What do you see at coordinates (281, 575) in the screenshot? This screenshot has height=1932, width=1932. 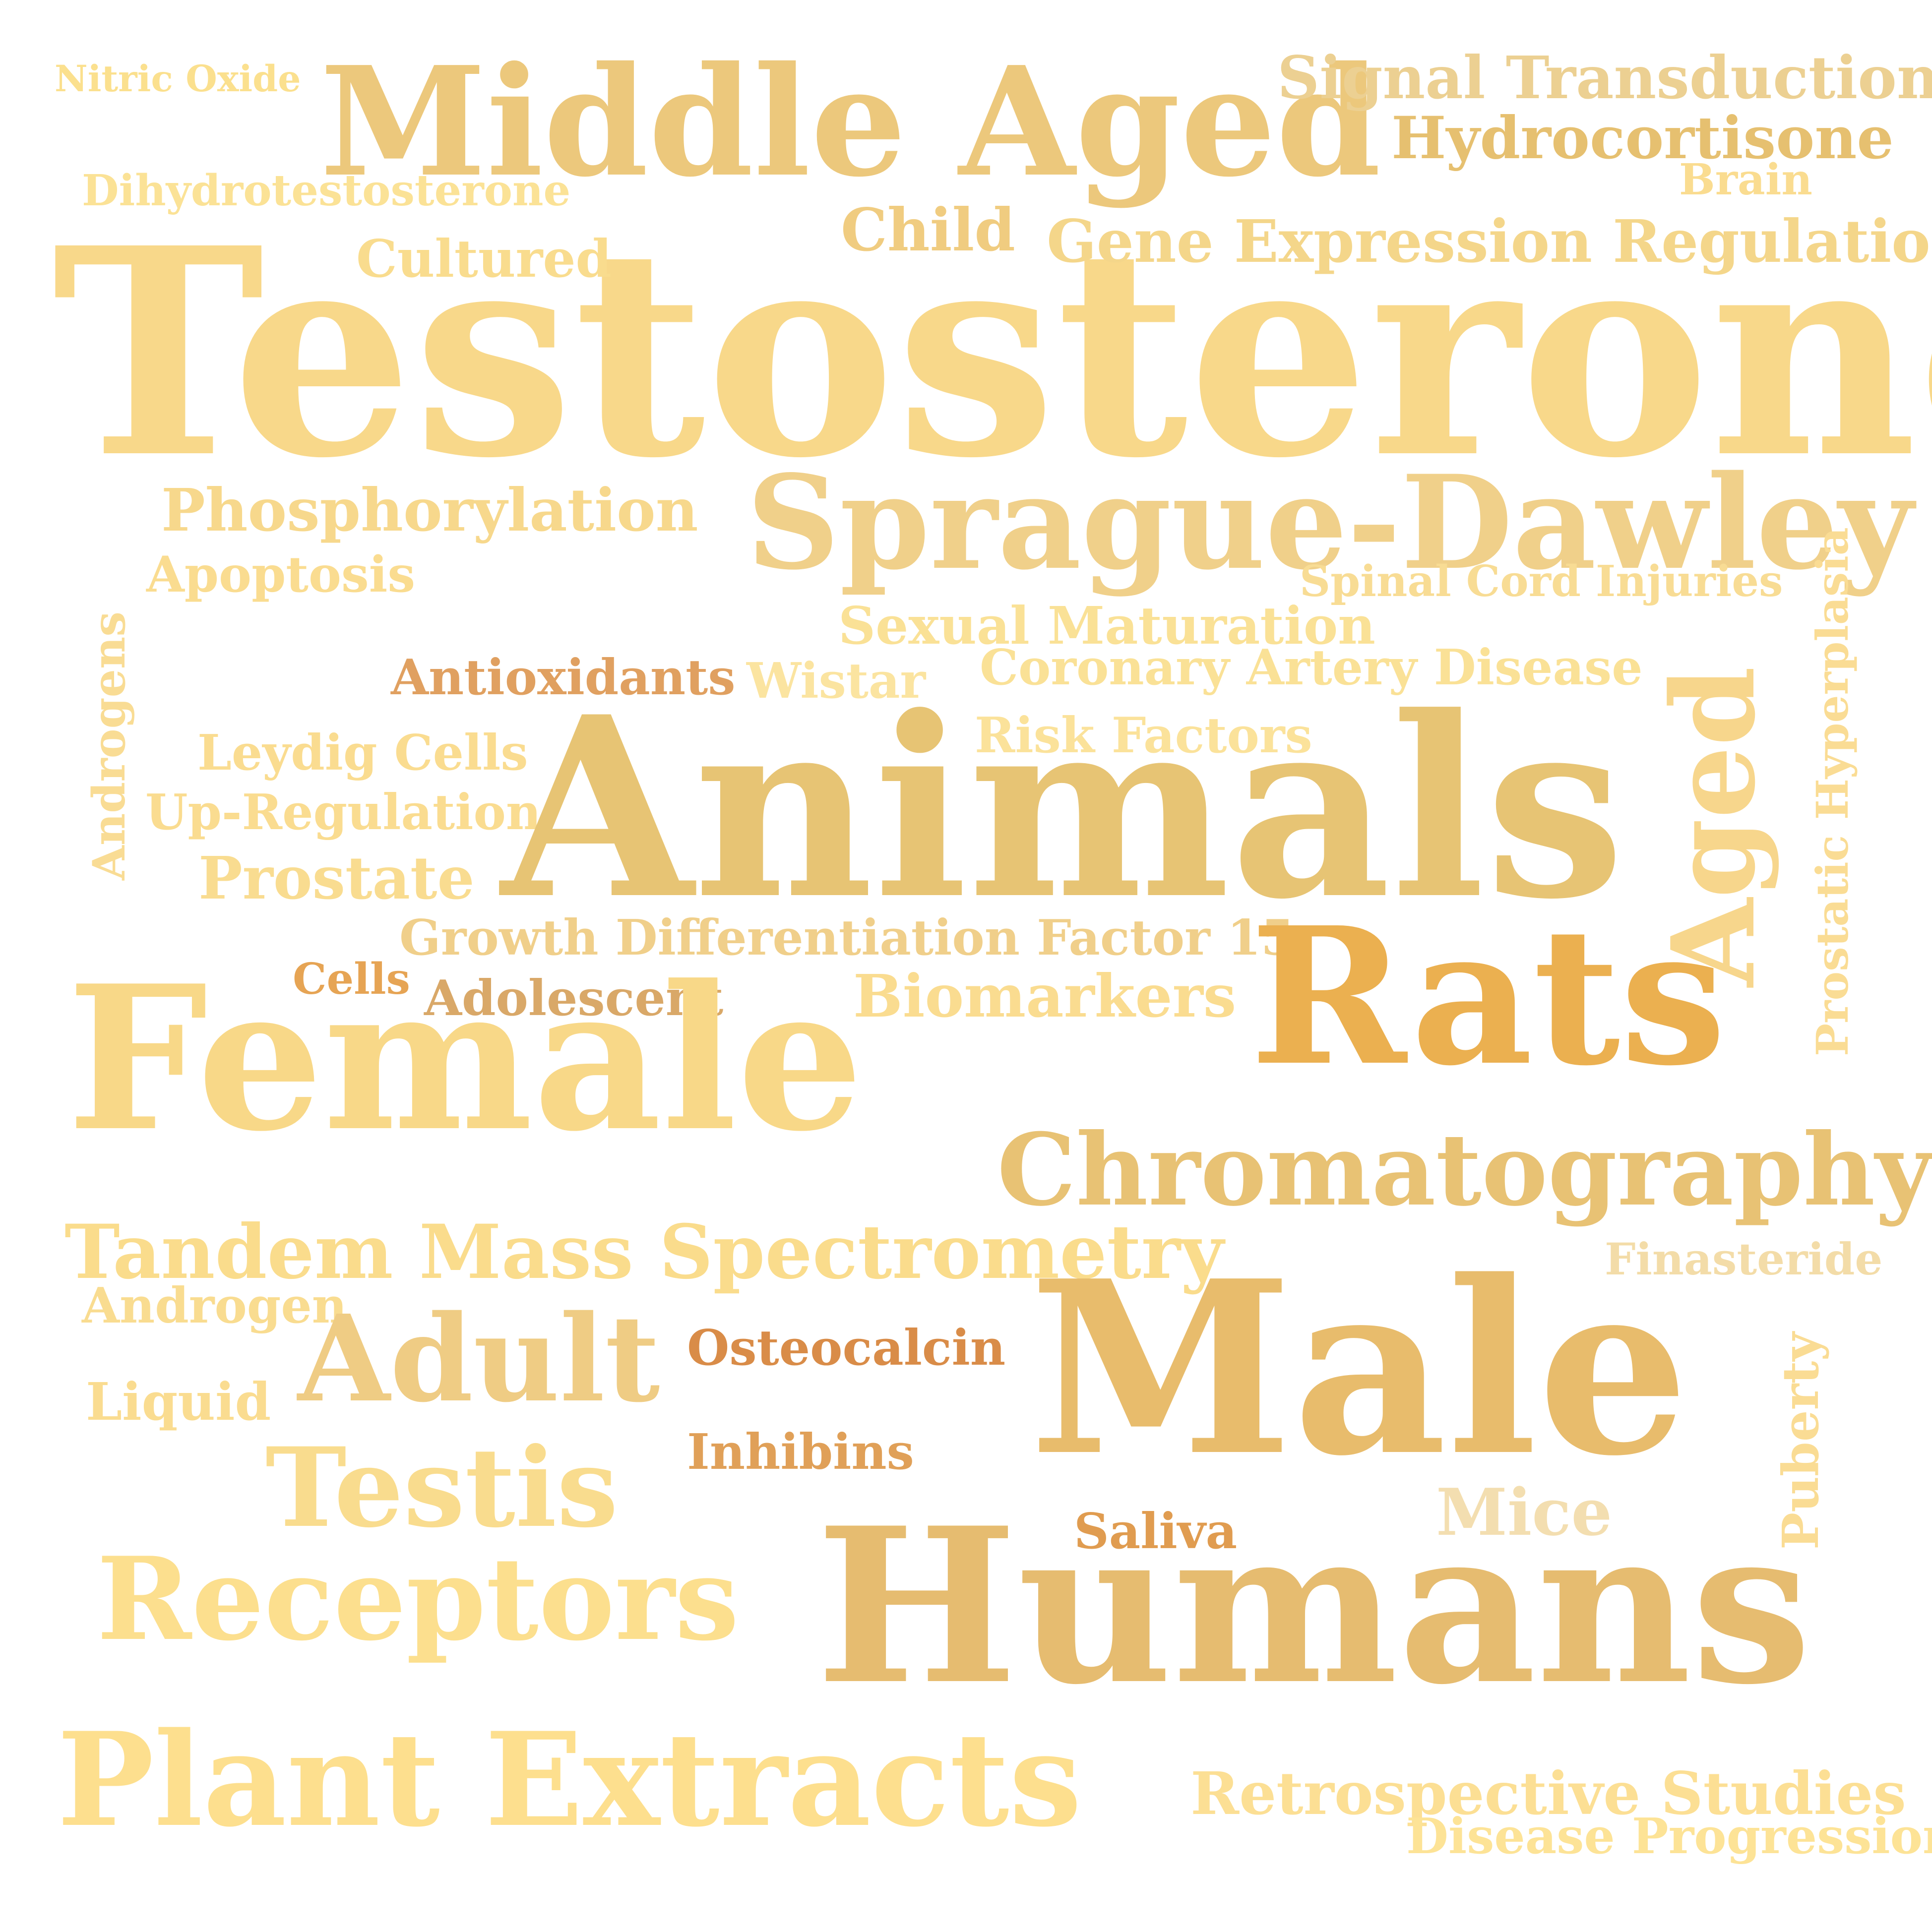 I see `word-apoptosis: Apoptosis` at bounding box center [281, 575].